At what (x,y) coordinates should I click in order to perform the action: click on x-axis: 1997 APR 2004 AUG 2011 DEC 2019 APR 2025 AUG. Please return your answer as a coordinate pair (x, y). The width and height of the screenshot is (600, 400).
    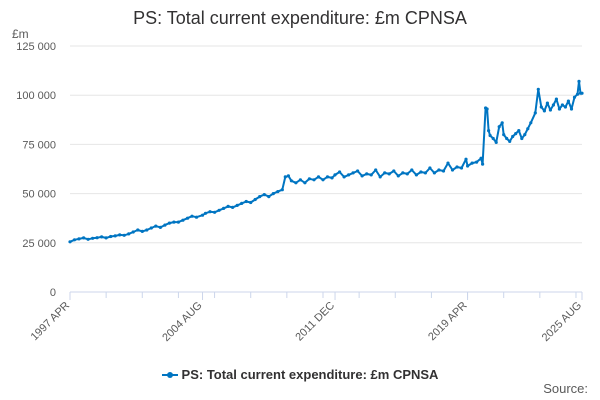
    Looking at the image, I should click on (306, 317).